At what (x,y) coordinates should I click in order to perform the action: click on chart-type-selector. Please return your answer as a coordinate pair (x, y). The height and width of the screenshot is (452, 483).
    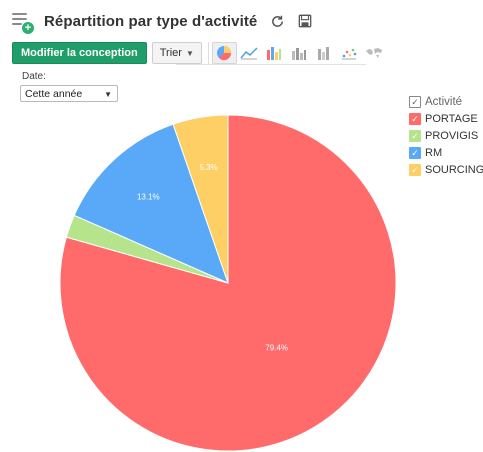
    Looking at the image, I should click on (297, 53).